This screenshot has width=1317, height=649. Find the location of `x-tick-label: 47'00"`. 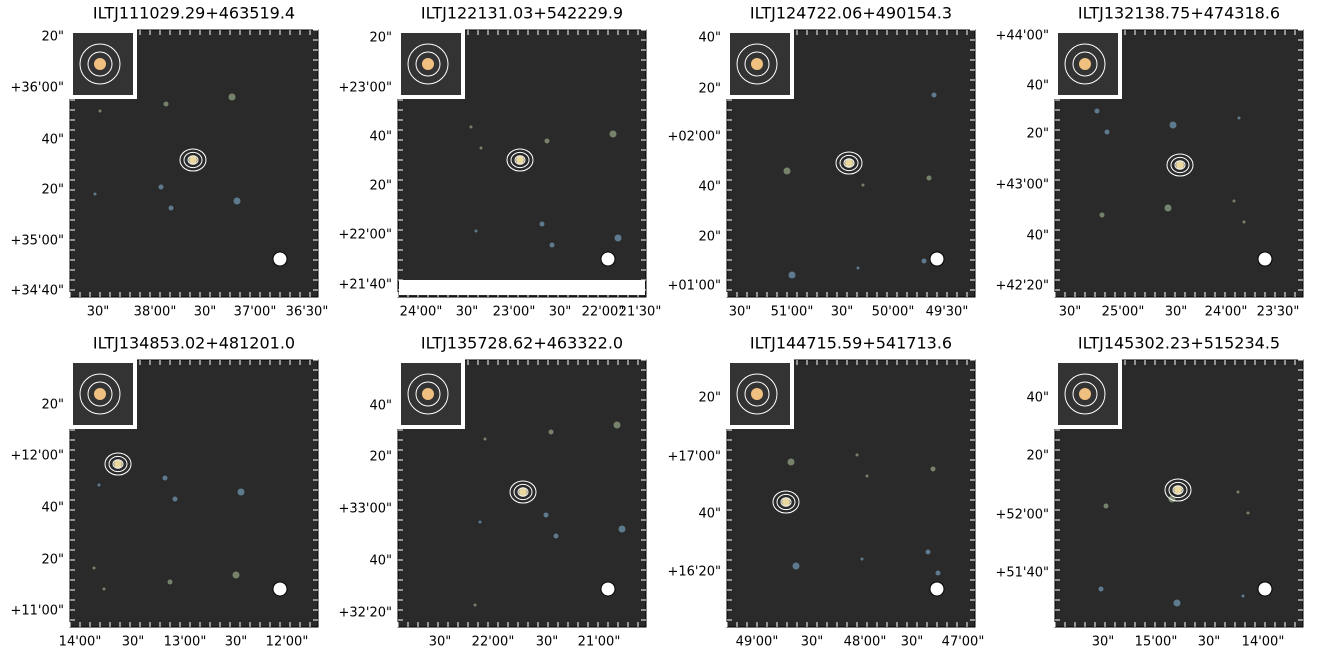

x-tick-label: 47'00" is located at coordinates (963, 642).